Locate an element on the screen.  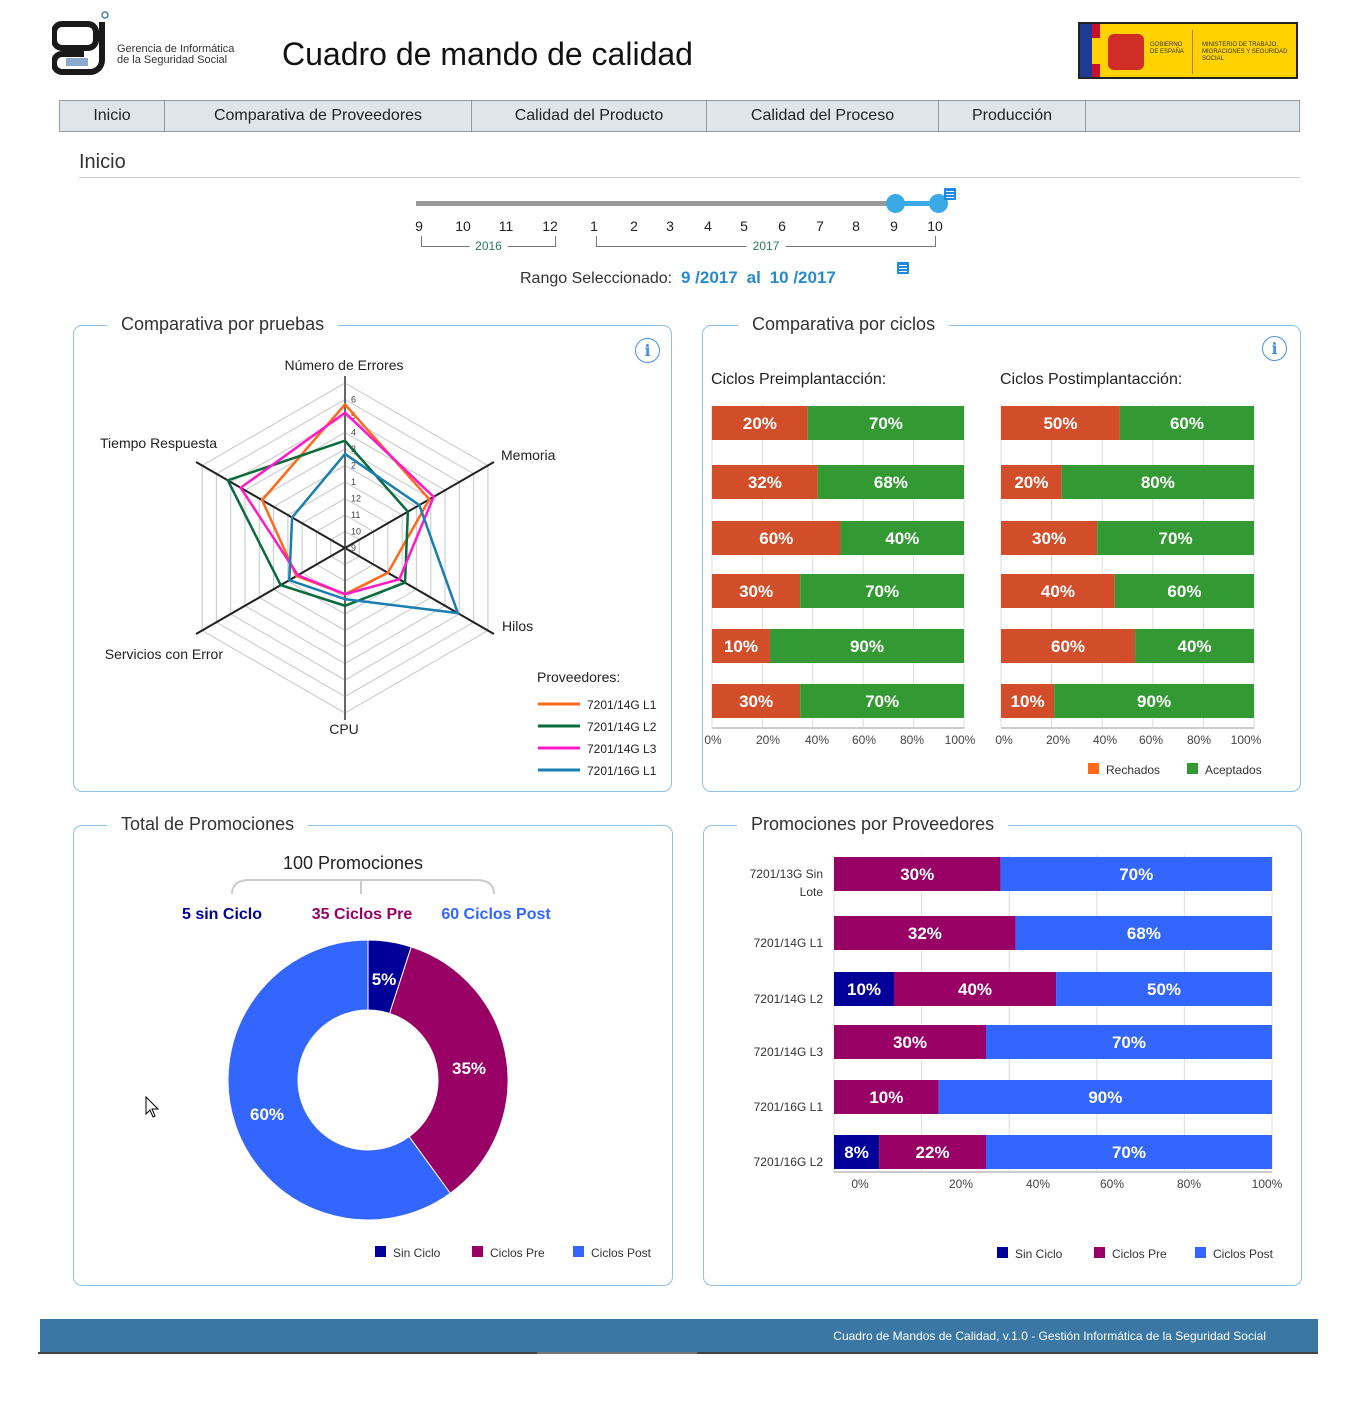
tab-inicio: Inicio is located at coordinates (112, 116).